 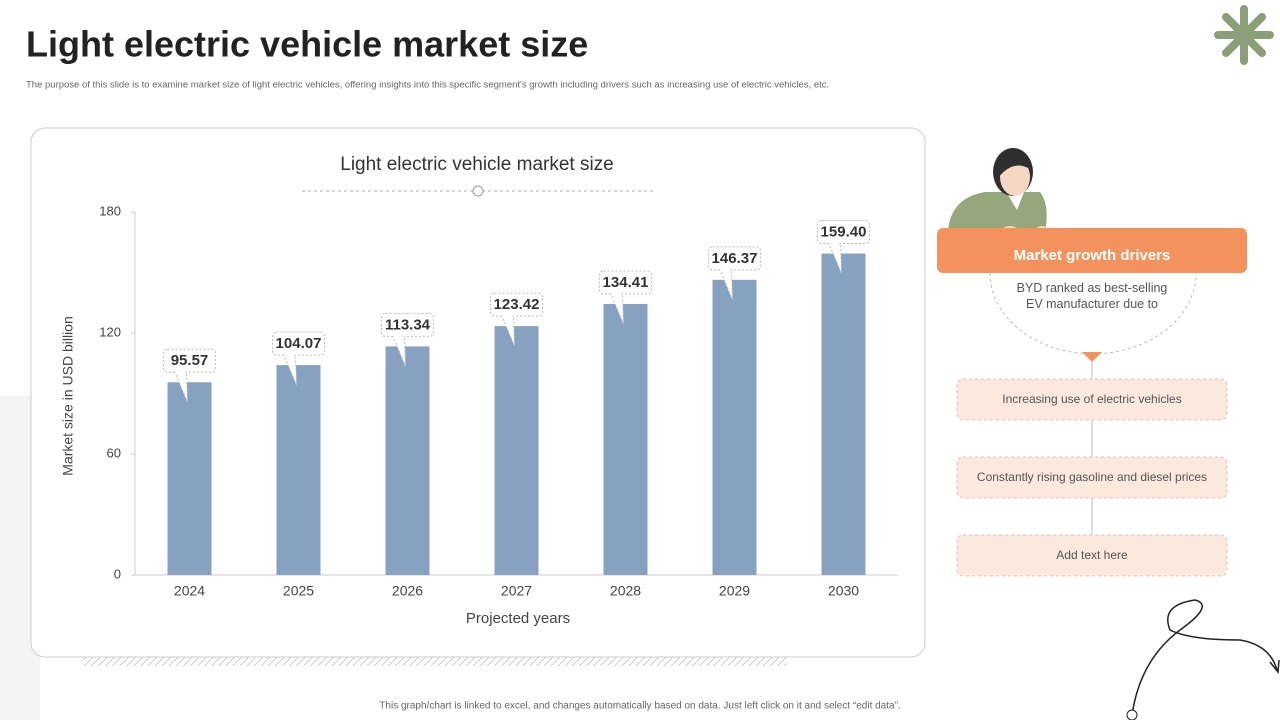 What do you see at coordinates (734, 591) in the screenshot?
I see `x-tick-label: 2029` at bounding box center [734, 591].